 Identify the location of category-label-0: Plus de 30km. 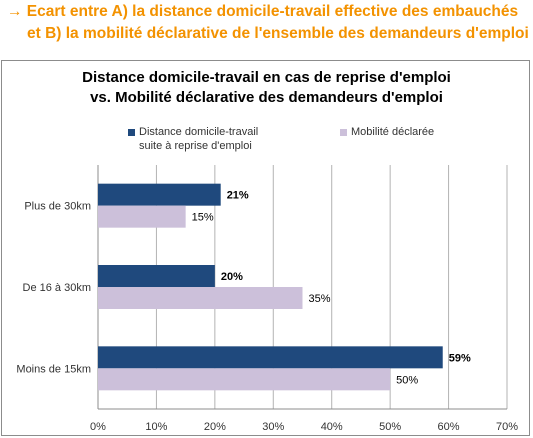
(57, 207).